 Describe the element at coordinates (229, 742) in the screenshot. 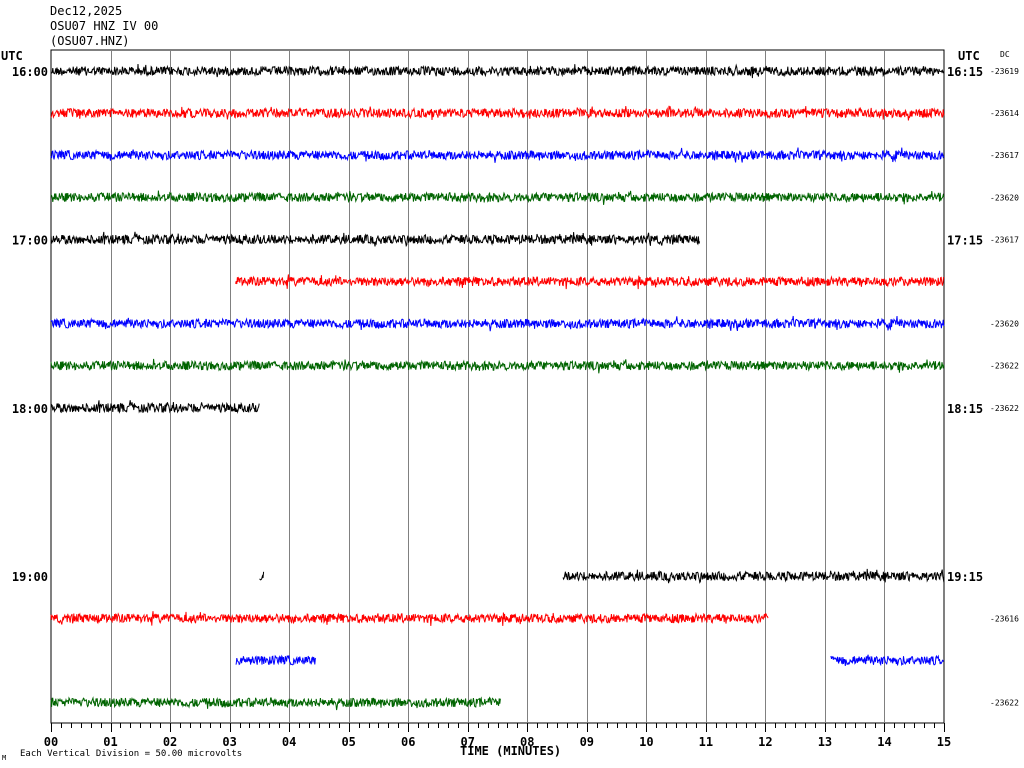

I see `x-tick-label: 03` at that location.